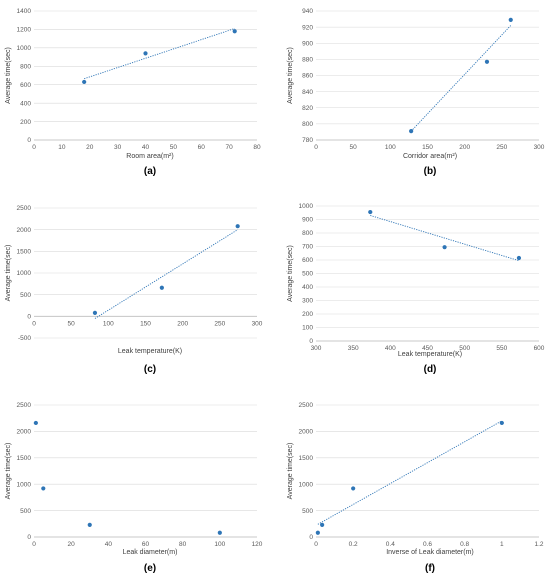  Describe the element at coordinates (149, 156) in the screenshot. I see `x-axis-label: Room area(m²)` at that location.